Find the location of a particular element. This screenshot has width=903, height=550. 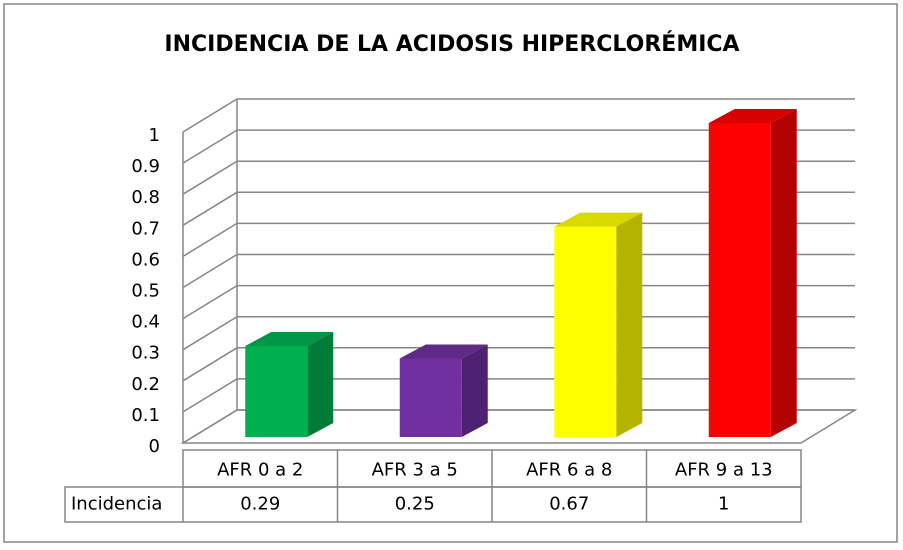

table-value: 0.25 is located at coordinates (415, 504).